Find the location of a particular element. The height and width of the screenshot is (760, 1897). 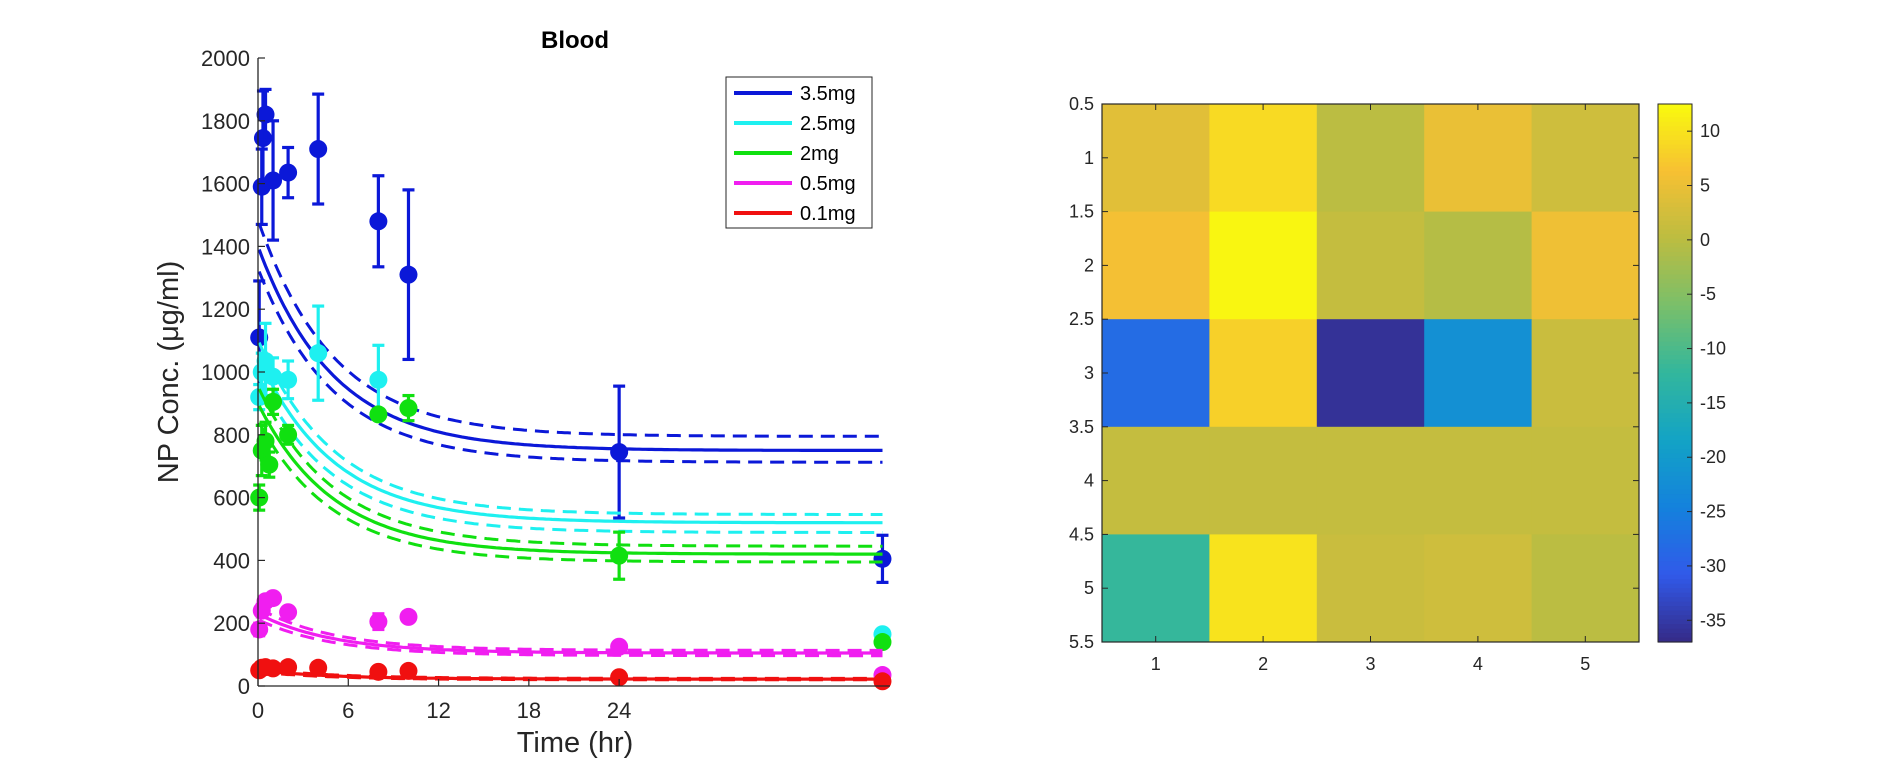

y-ticks: 0 200 400 600 800 1000 1200 1400 1600 1800 2000 is located at coordinates (233, 372).